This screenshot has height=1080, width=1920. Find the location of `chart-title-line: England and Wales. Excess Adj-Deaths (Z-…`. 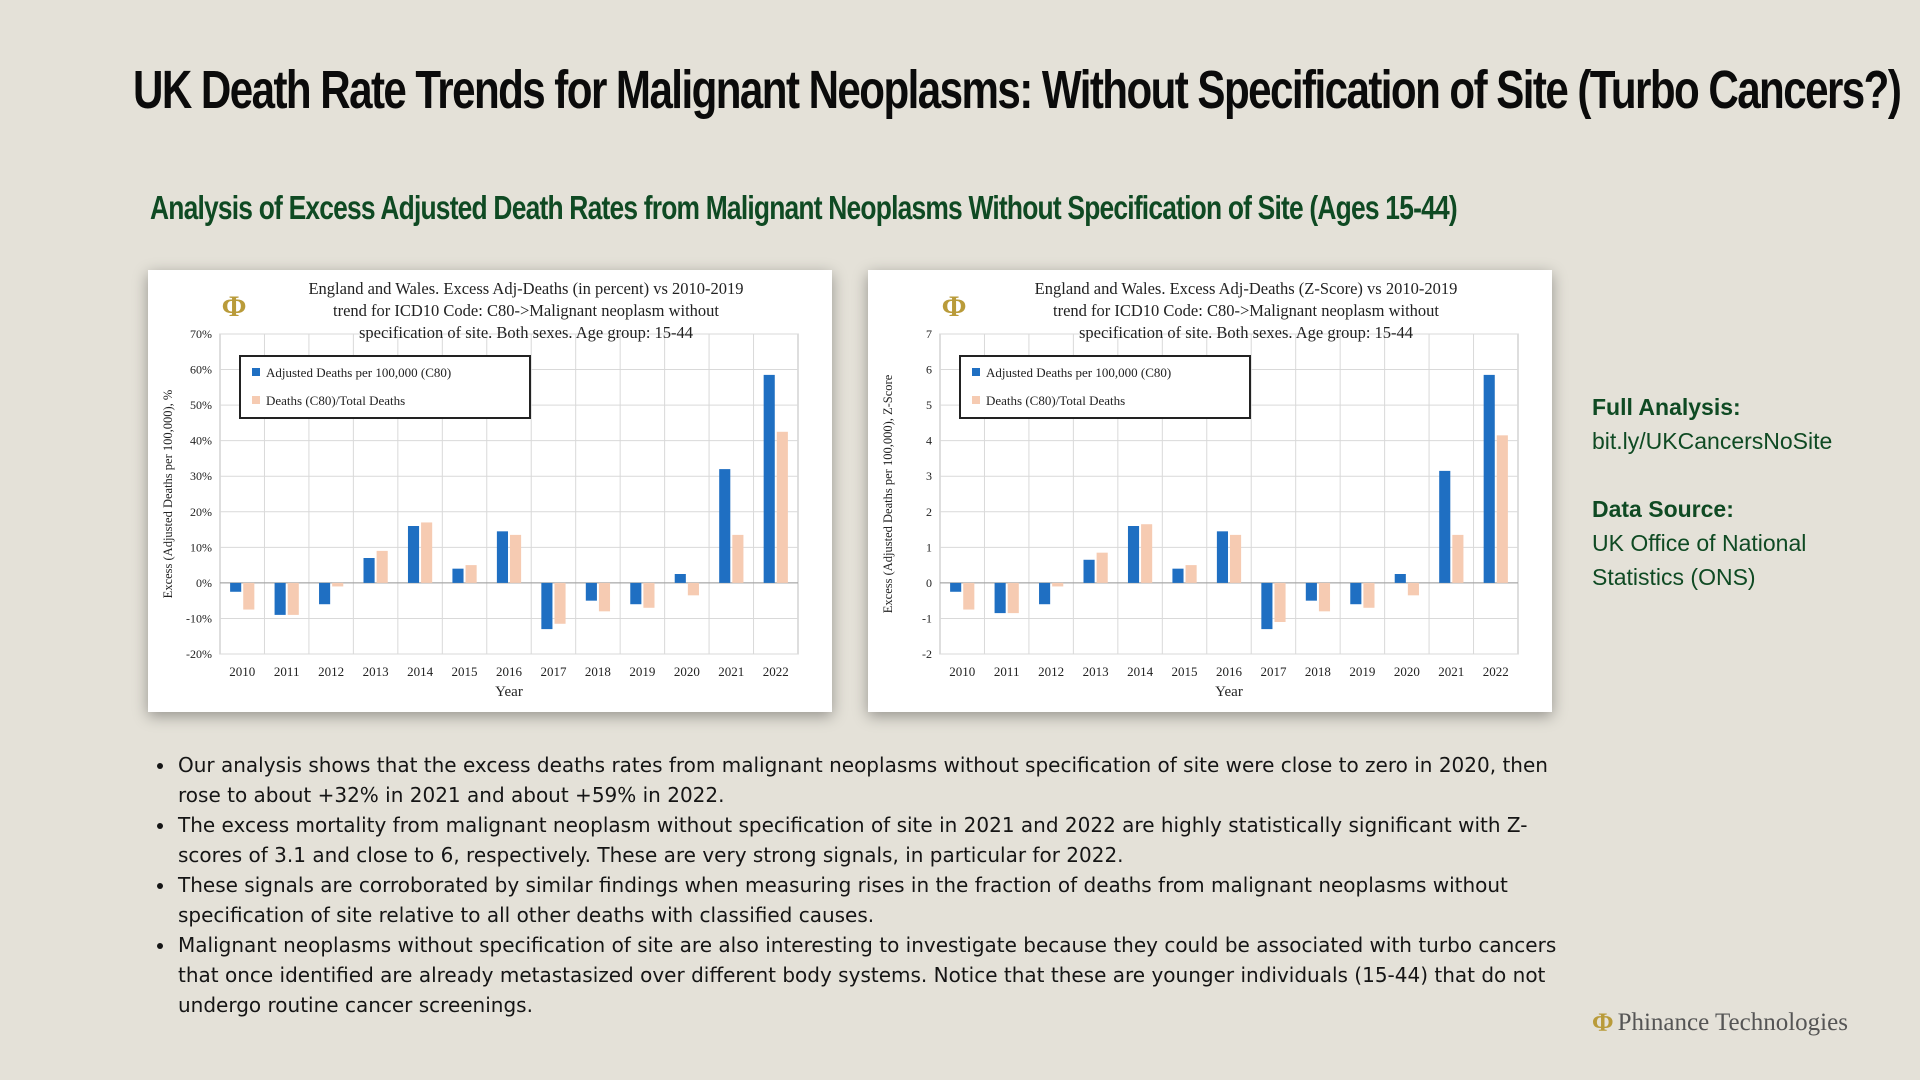

chart-title-line: England and Wales. Excess Adj-Deaths (Z-… is located at coordinates (1246, 288).